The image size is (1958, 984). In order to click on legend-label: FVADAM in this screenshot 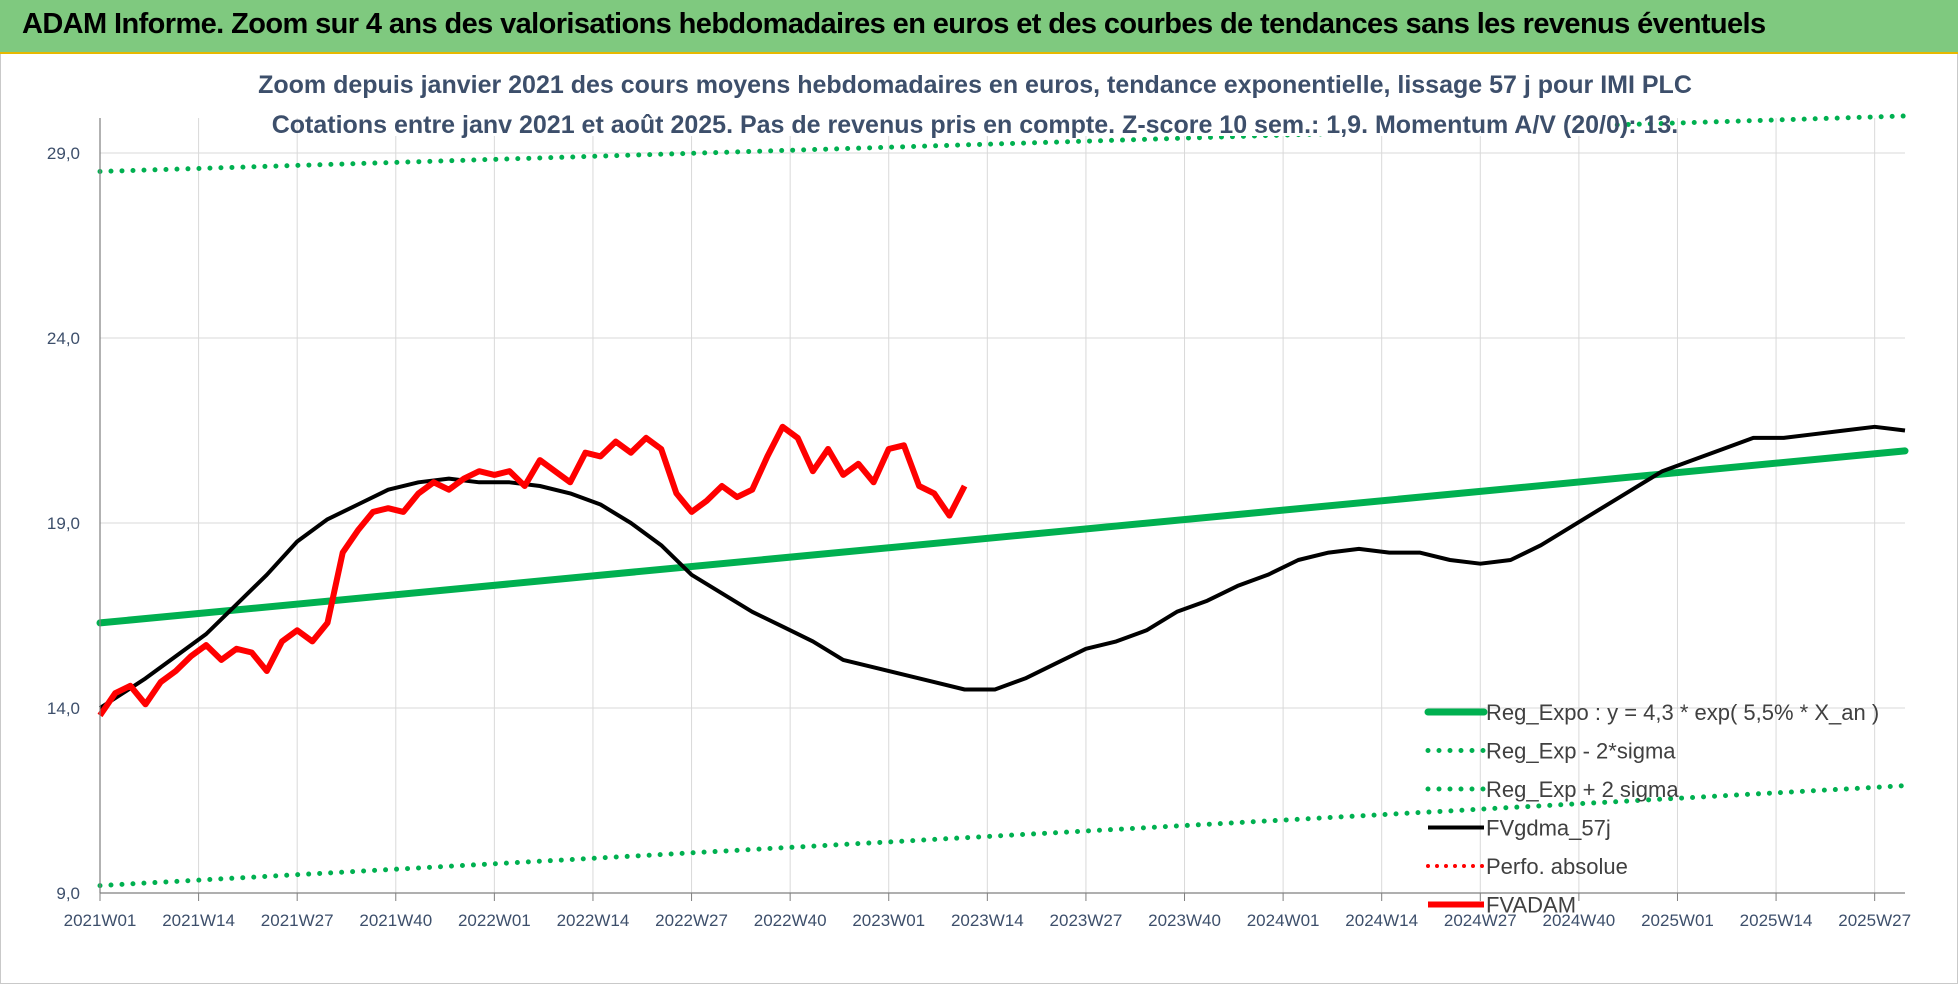, I will do `click(1531, 905)`.